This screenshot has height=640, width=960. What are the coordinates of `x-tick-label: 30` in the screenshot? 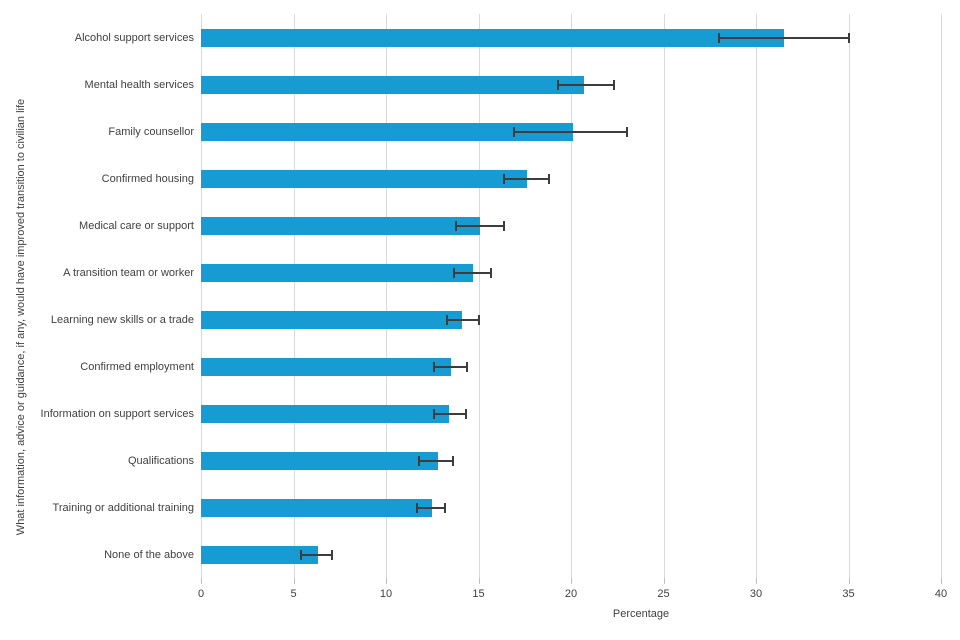 It's located at (756, 594).